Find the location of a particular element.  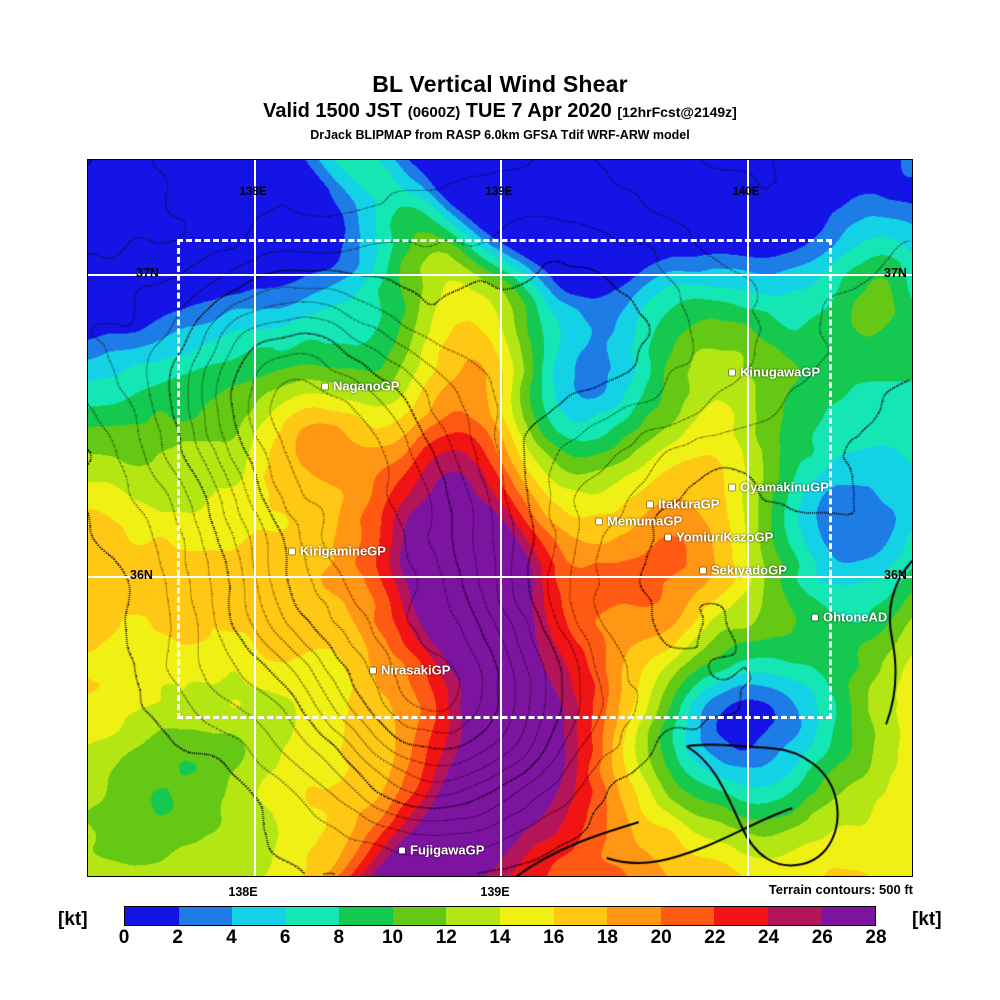

colorbar-tick-18: 18 is located at coordinates (607, 937).